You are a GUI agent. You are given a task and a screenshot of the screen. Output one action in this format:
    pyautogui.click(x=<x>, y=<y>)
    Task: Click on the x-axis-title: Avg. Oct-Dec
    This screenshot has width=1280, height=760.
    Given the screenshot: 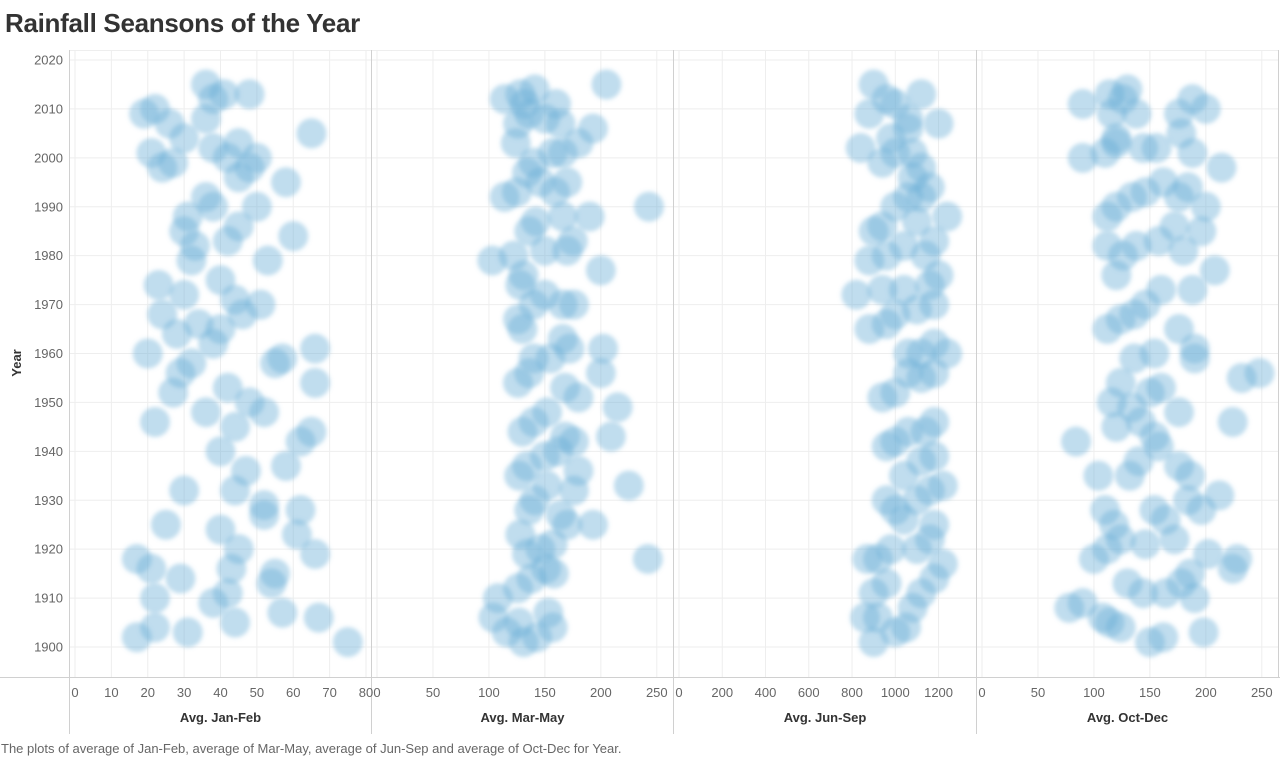 What is the action you would take?
    pyautogui.click(x=1127, y=717)
    